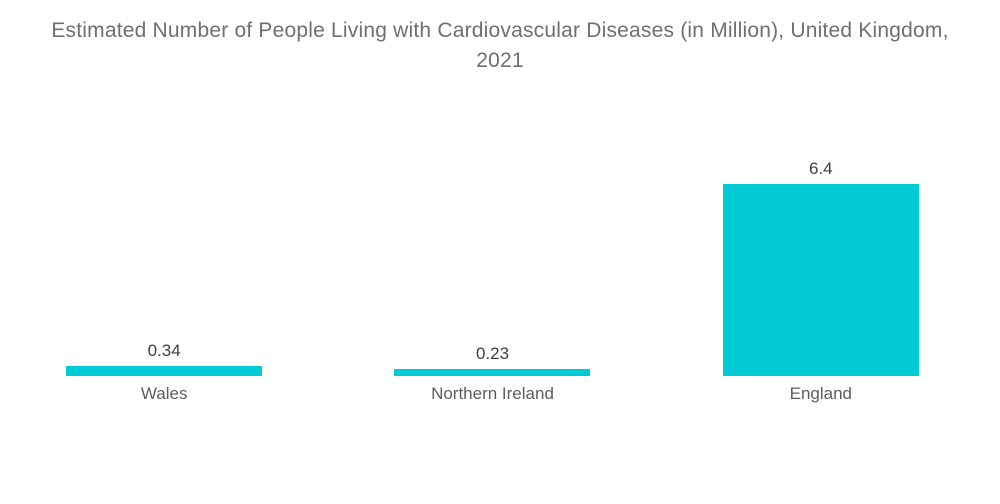 The height and width of the screenshot is (504, 1000). I want to click on category-label: Northern Ireland, so click(492, 393).